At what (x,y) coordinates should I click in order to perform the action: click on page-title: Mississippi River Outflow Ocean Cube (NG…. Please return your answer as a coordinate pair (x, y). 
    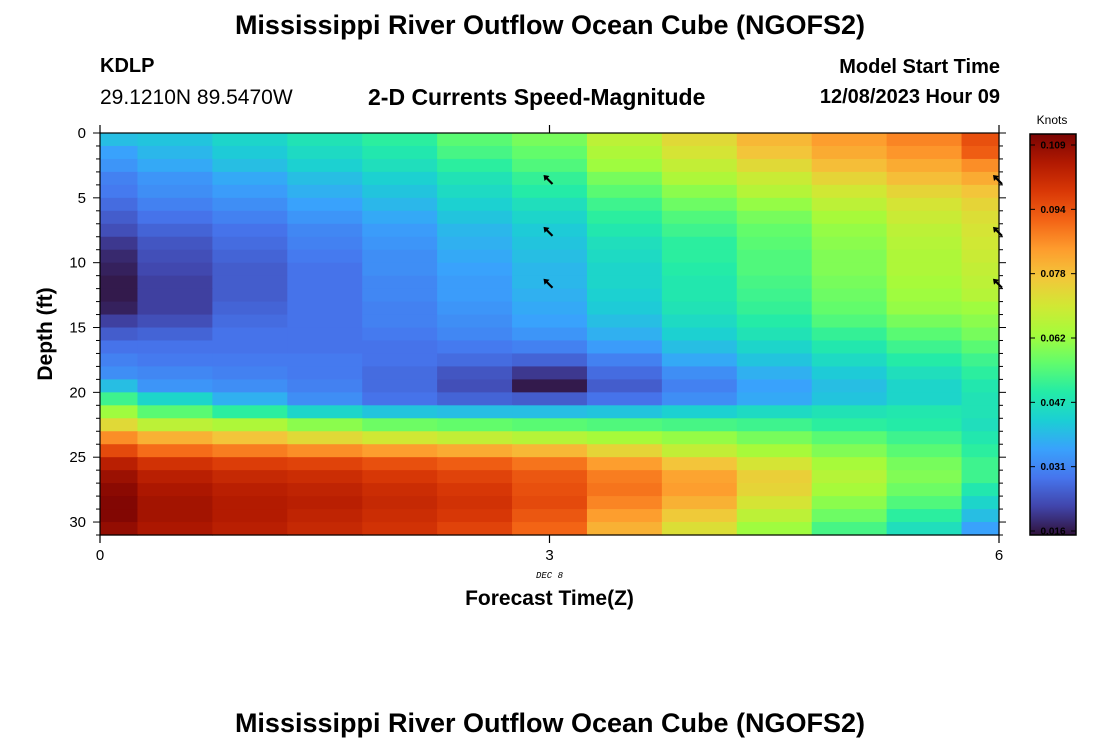
    Looking at the image, I should click on (550, 25).